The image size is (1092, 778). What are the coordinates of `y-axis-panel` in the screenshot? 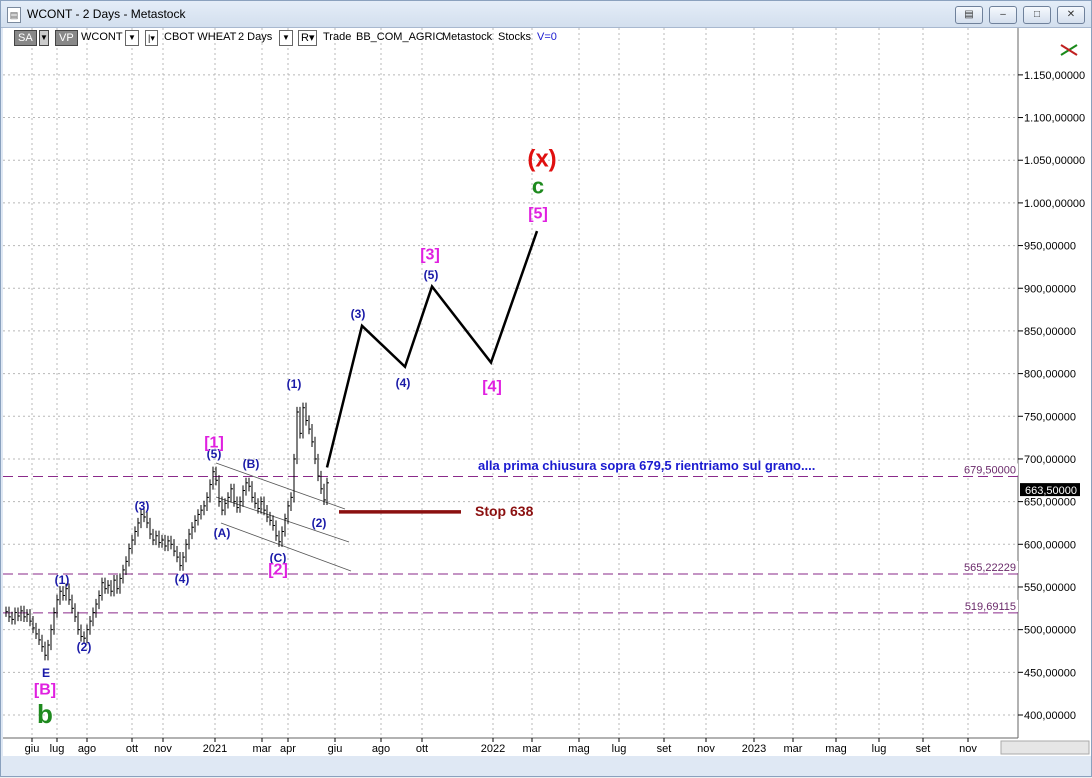 It's located at (1054, 383).